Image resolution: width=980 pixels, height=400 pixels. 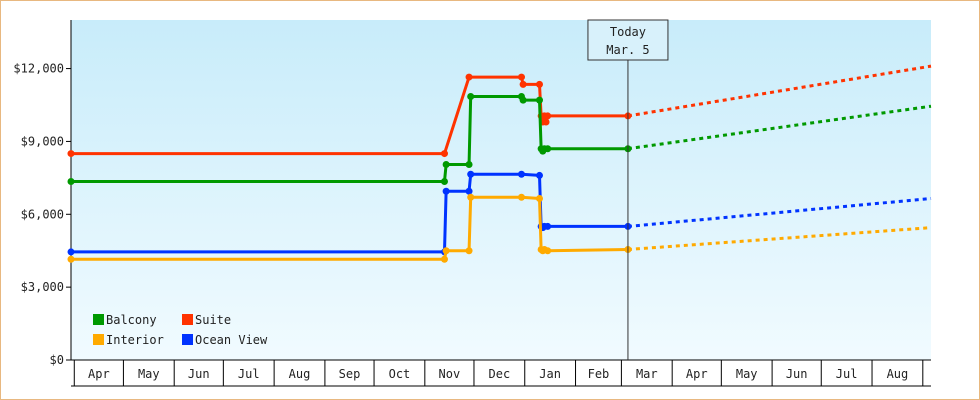 What do you see at coordinates (628, 40) in the screenshot?
I see `today-box` at bounding box center [628, 40].